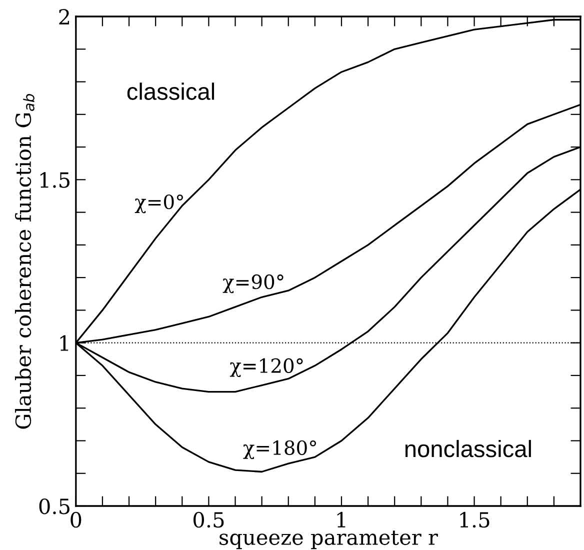 Image resolution: width=584 pixels, height=550 pixels. I want to click on y-tick-label: 0.5, so click(54, 506).